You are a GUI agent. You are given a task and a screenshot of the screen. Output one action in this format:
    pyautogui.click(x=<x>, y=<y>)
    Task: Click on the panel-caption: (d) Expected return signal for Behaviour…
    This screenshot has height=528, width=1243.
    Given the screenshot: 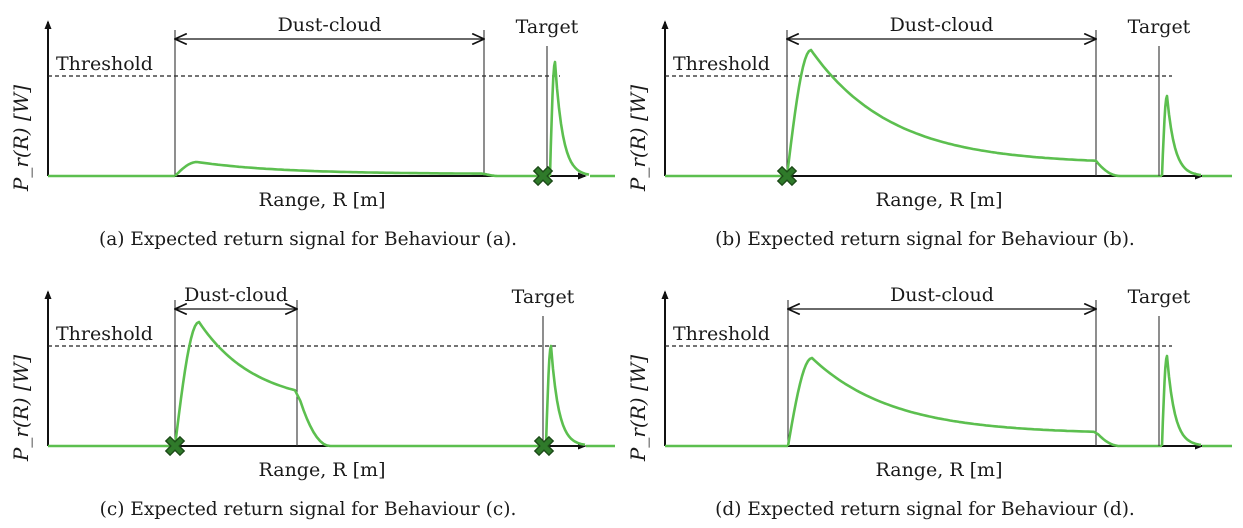 What is the action you would take?
    pyautogui.click(x=925, y=509)
    